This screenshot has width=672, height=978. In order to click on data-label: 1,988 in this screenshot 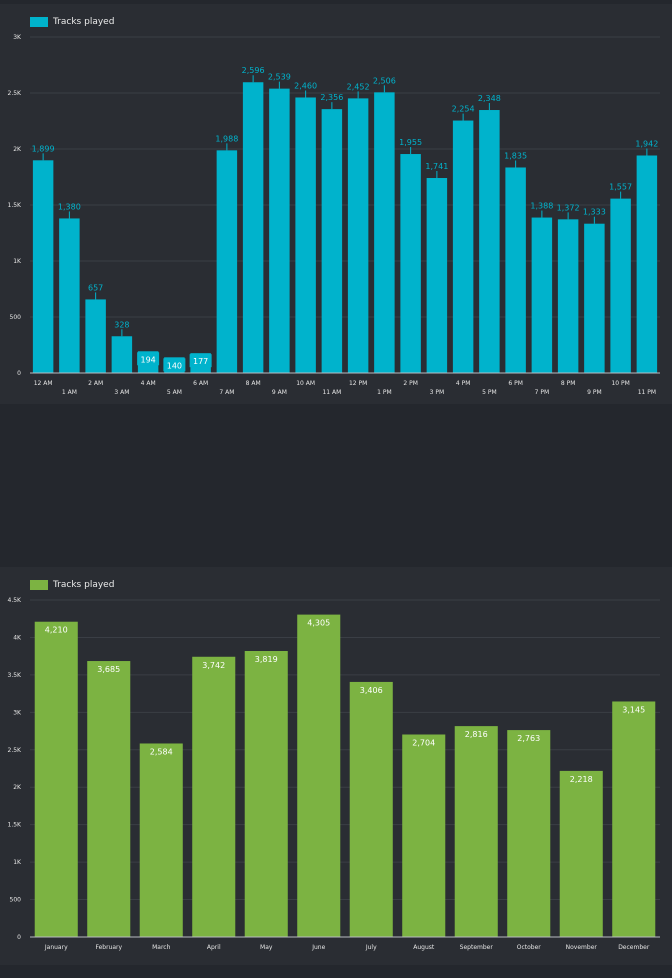, I will do `click(226, 138)`.